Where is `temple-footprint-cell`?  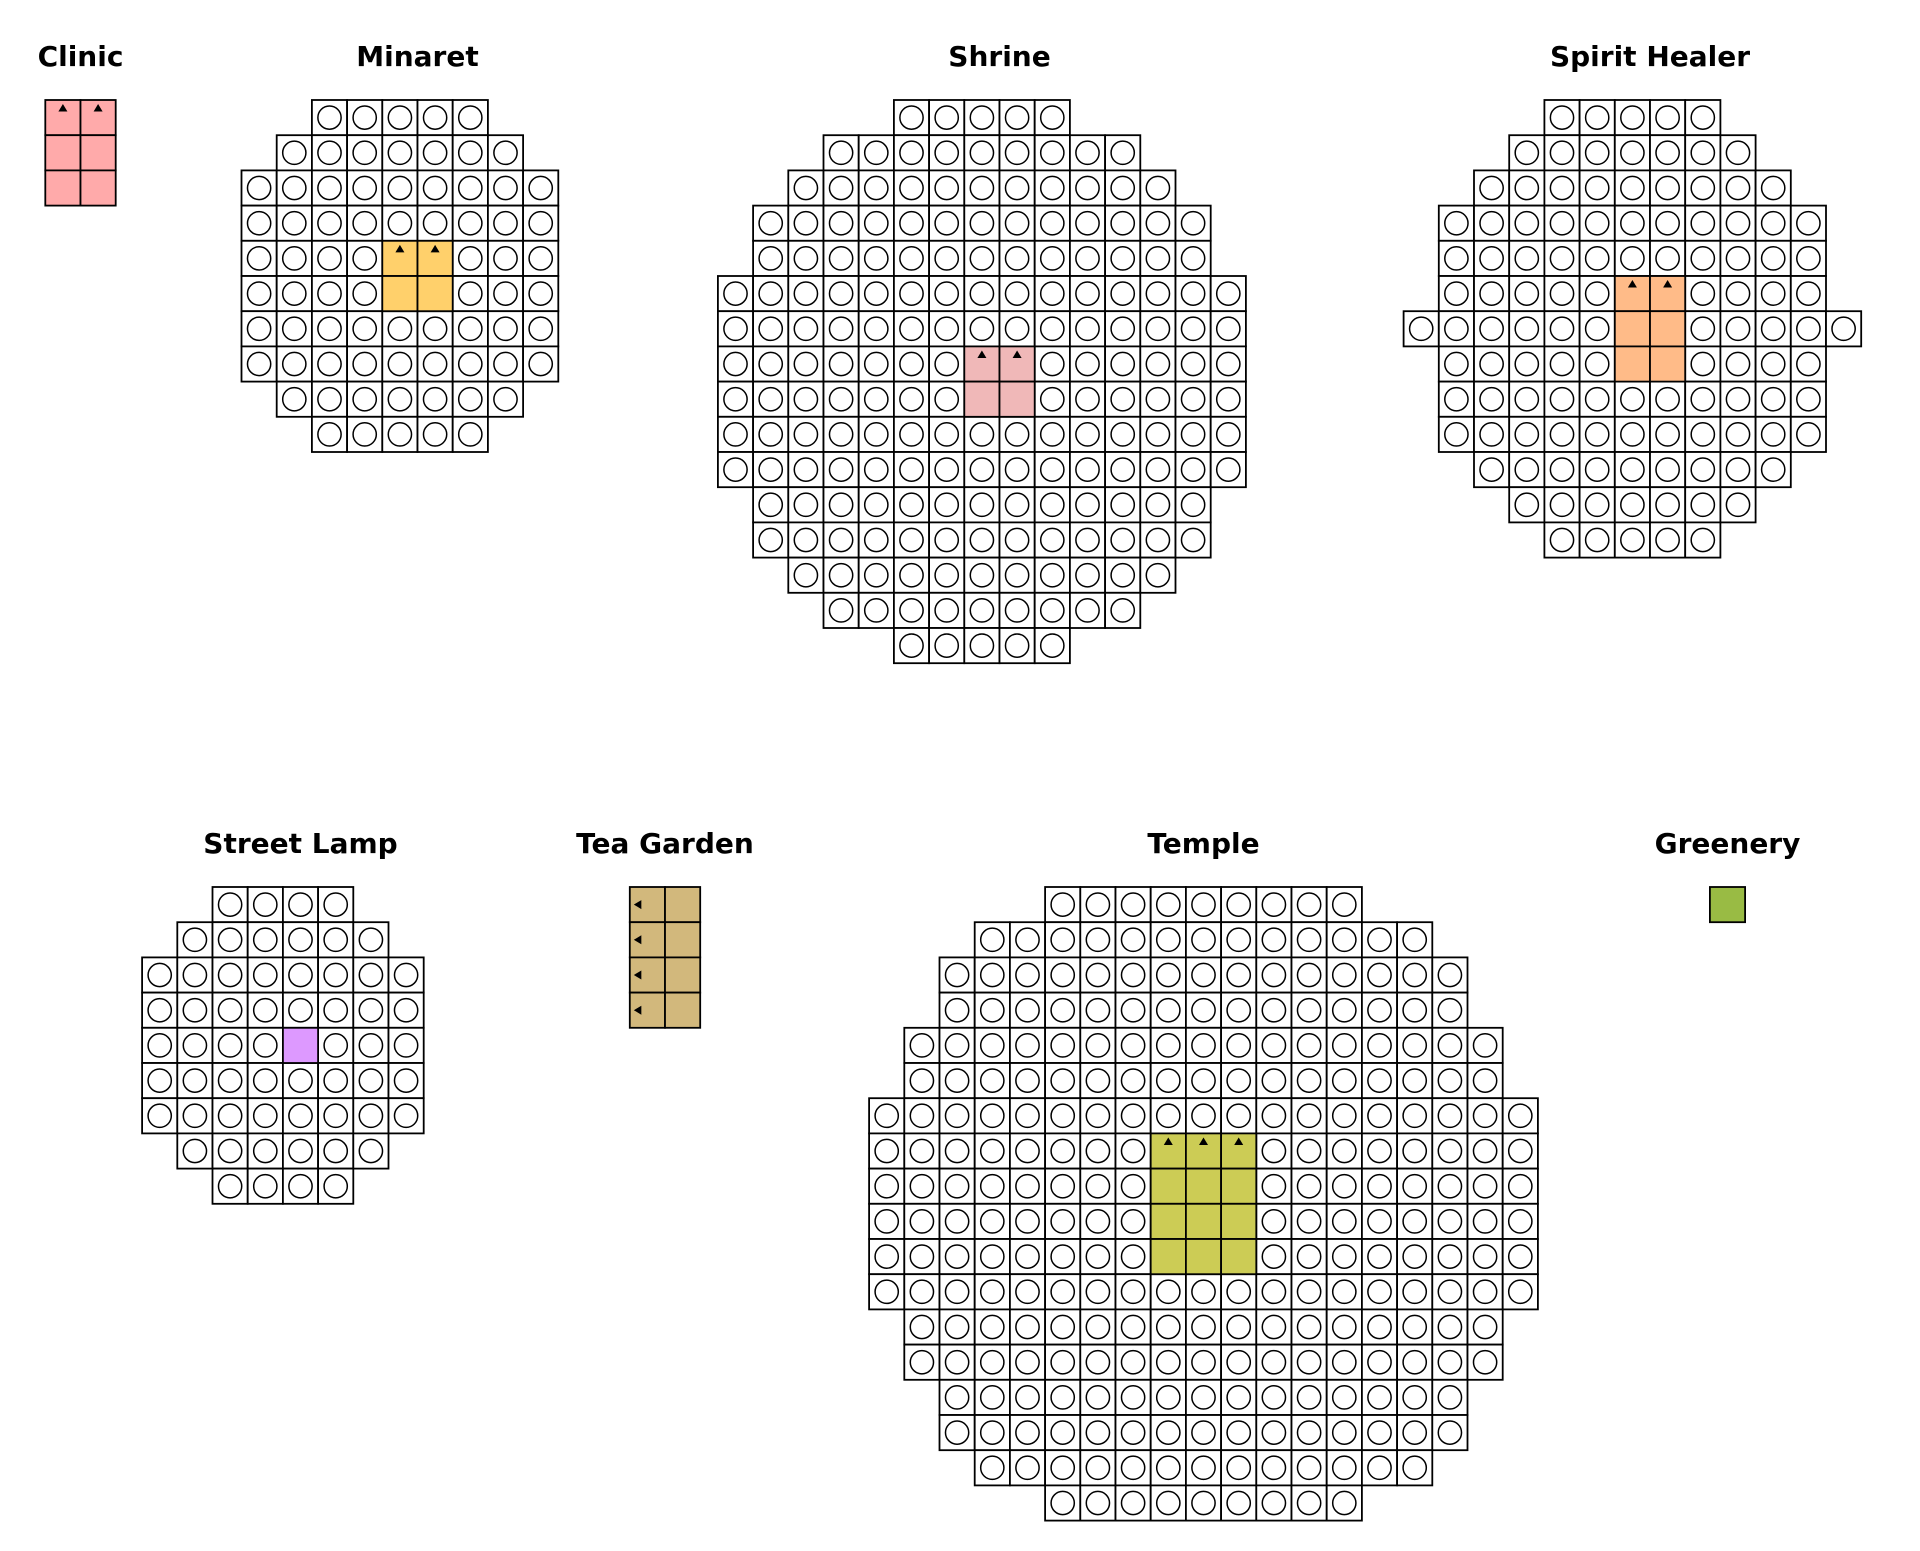 temple-footprint-cell is located at coordinates (1204, 1221).